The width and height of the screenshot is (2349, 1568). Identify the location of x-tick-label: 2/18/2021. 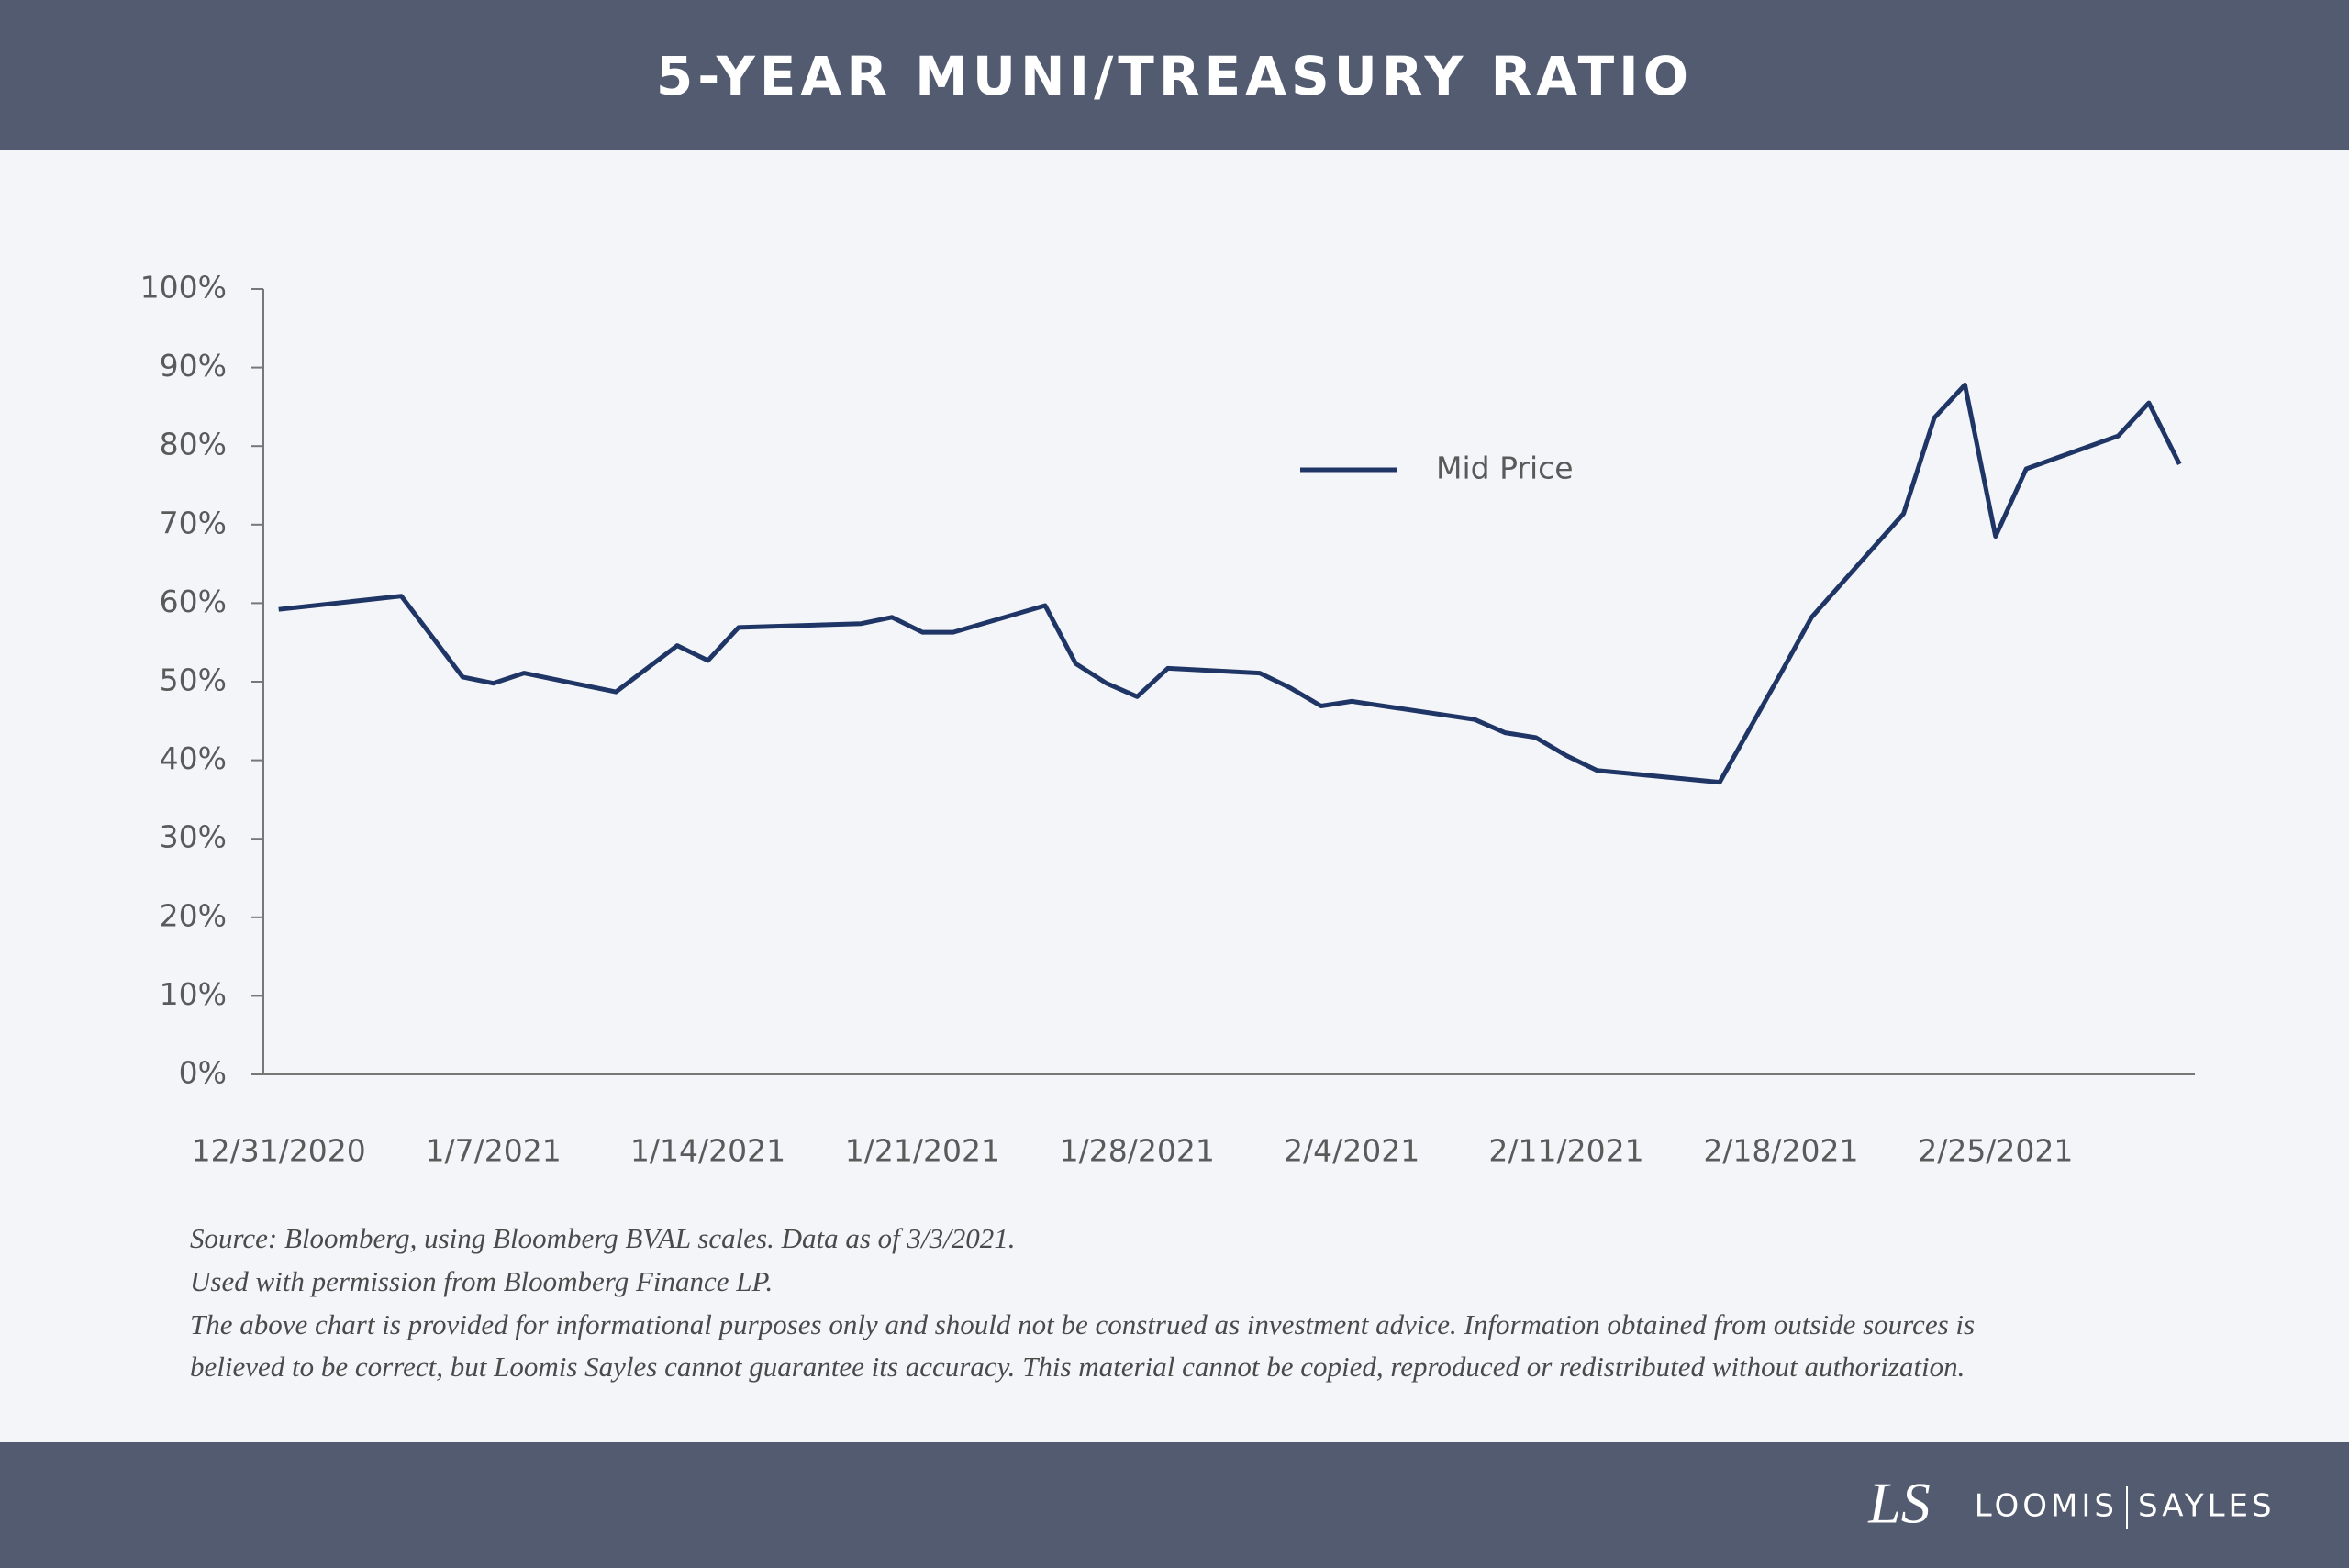
(1780, 1151).